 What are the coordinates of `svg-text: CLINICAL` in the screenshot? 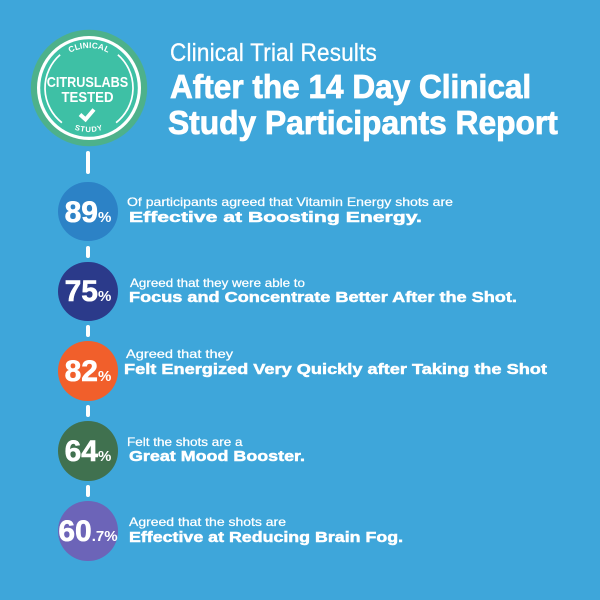 It's located at (89, 47).